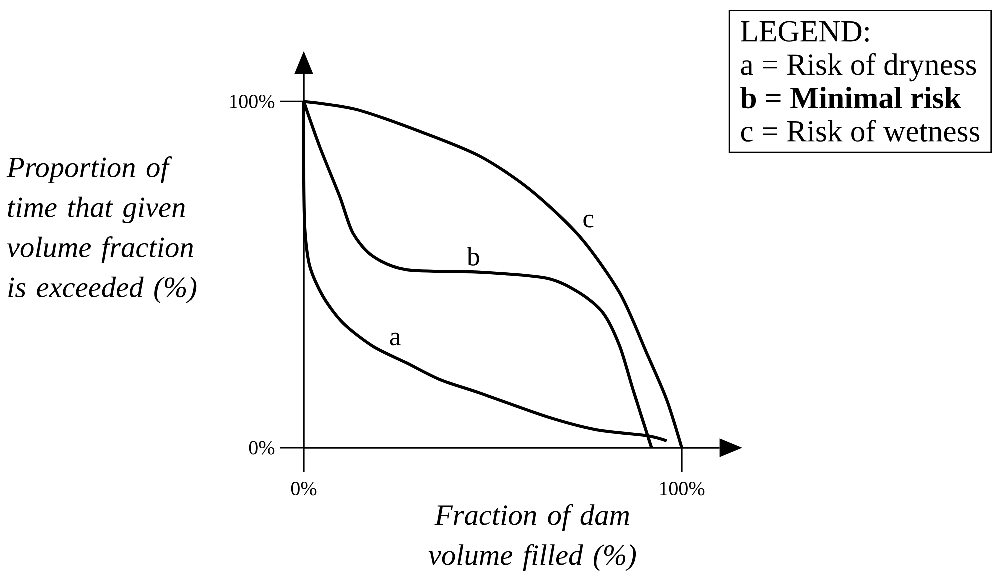 The image size is (994, 578). What do you see at coordinates (532, 538) in the screenshot?
I see `x-axis-title: Fraction of dam volume filled (%)` at bounding box center [532, 538].